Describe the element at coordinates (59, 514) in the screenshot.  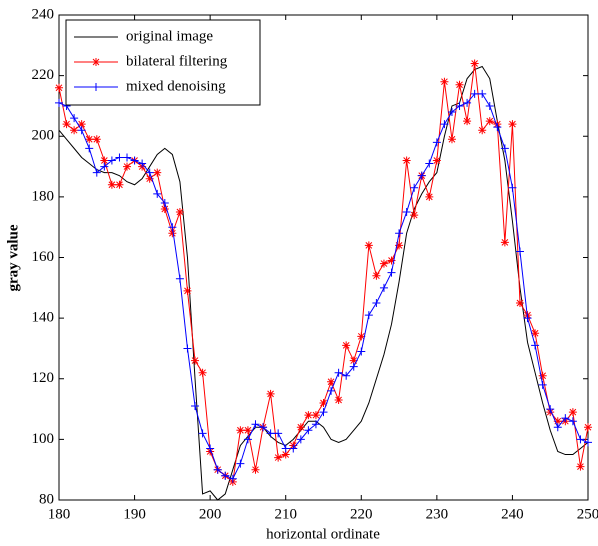
I see `x-tick-label: 180` at that location.